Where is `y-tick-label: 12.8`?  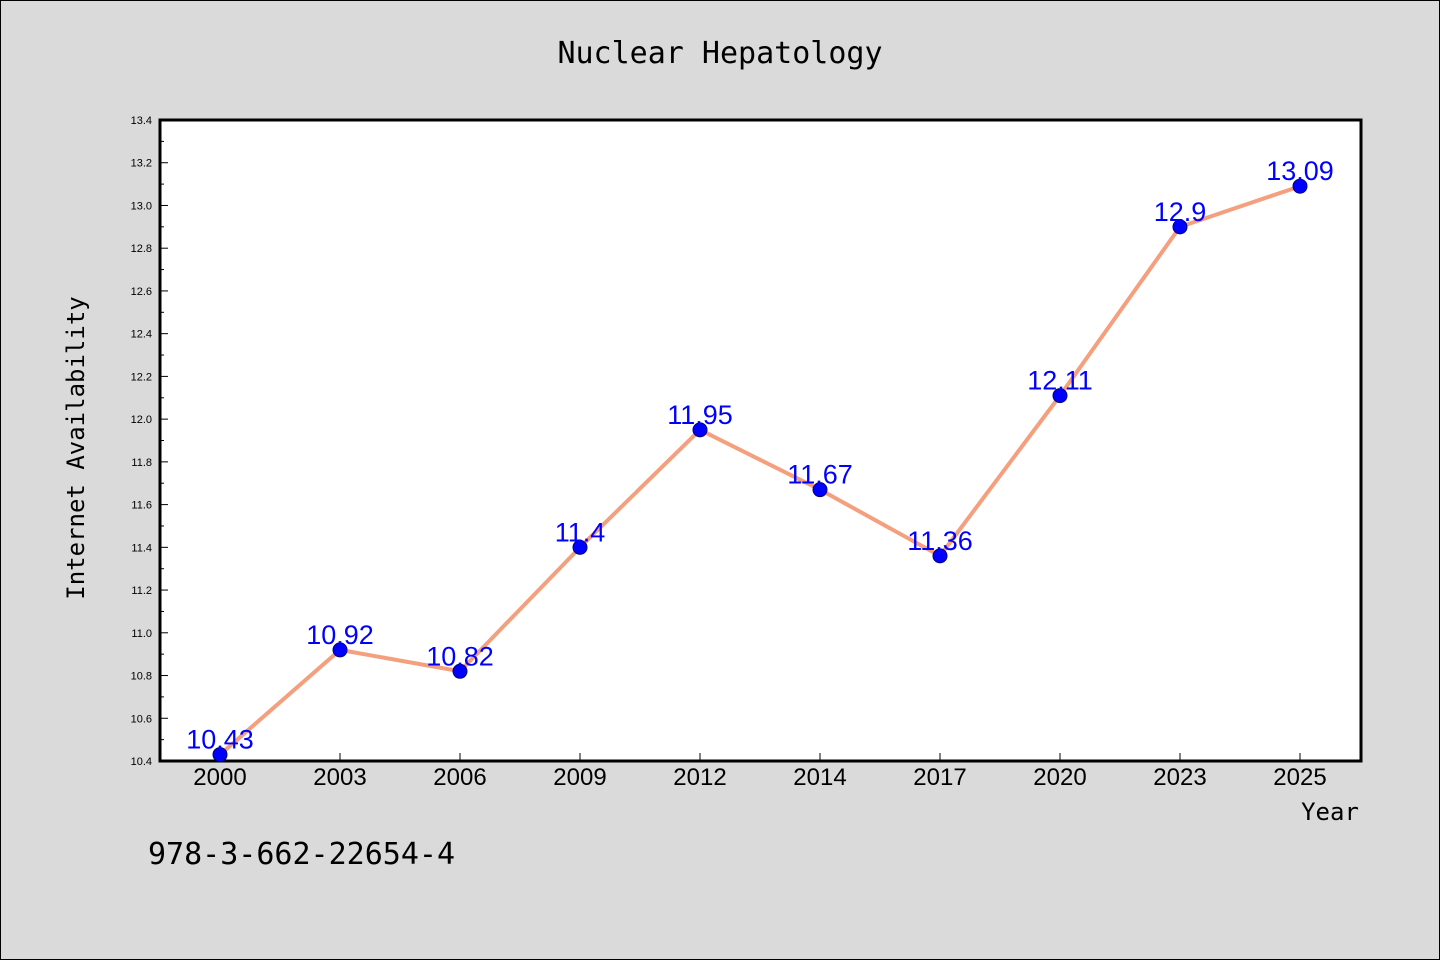 y-tick-label: 12.8 is located at coordinates (141, 249).